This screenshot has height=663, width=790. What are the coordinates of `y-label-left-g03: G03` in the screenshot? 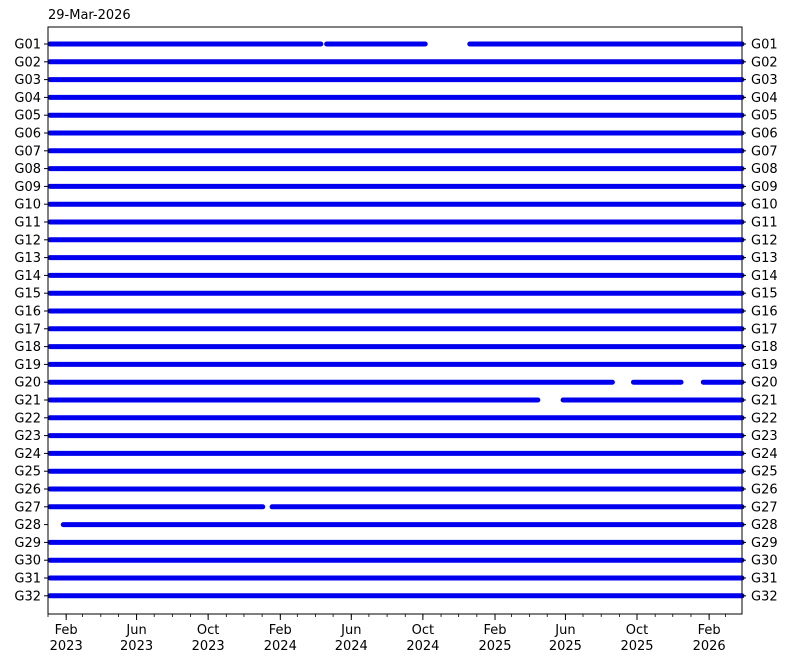 It's located at (27, 80).